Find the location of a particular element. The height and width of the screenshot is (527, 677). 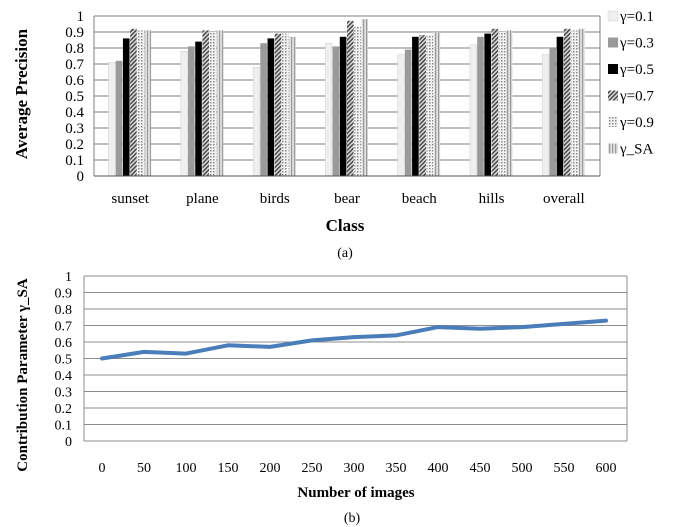

legend-label-0-7: γ=0.7 is located at coordinates (636, 97).